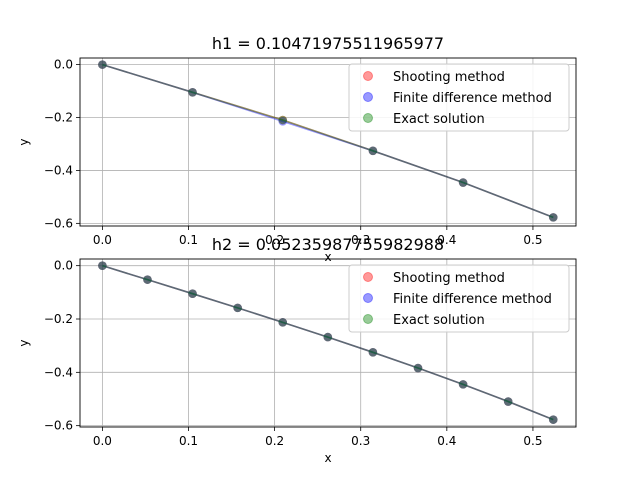 The image size is (640, 480). I want to click on x-tick-label: 0.0, so click(102, 240).